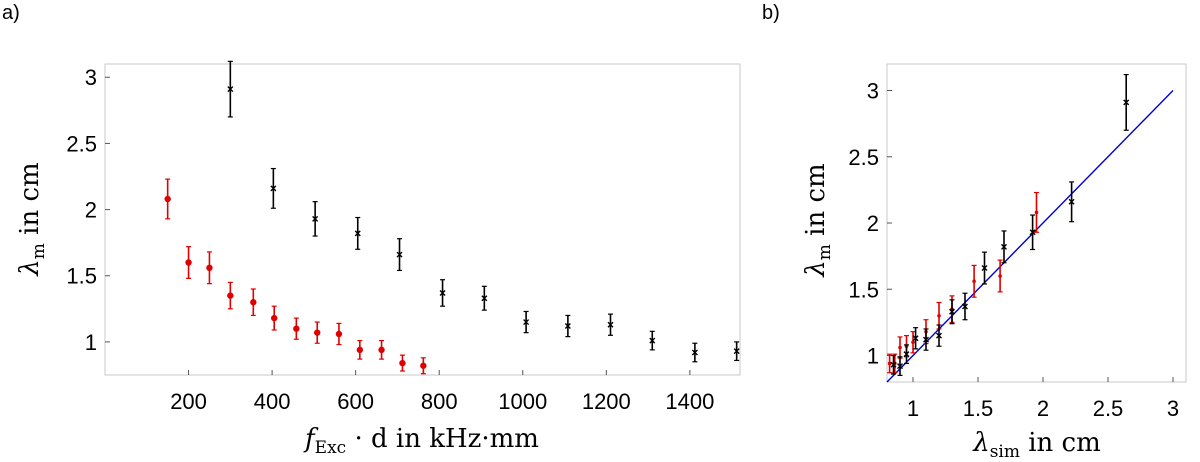 Image resolution: width=1200 pixels, height=462 pixels. I want to click on x-tick-label: 400, so click(272, 401).